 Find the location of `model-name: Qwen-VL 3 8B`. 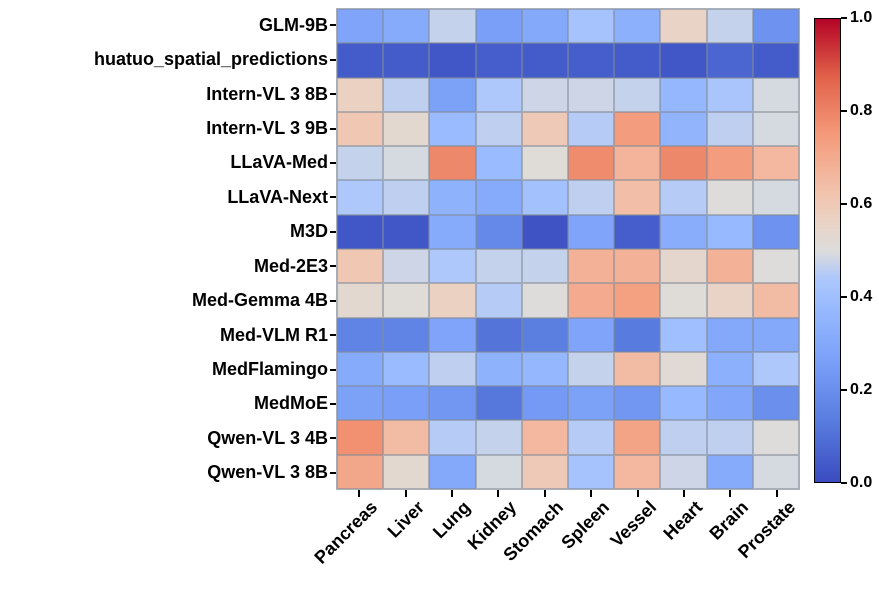

model-name: Qwen-VL 3 8B is located at coordinates (267, 472).